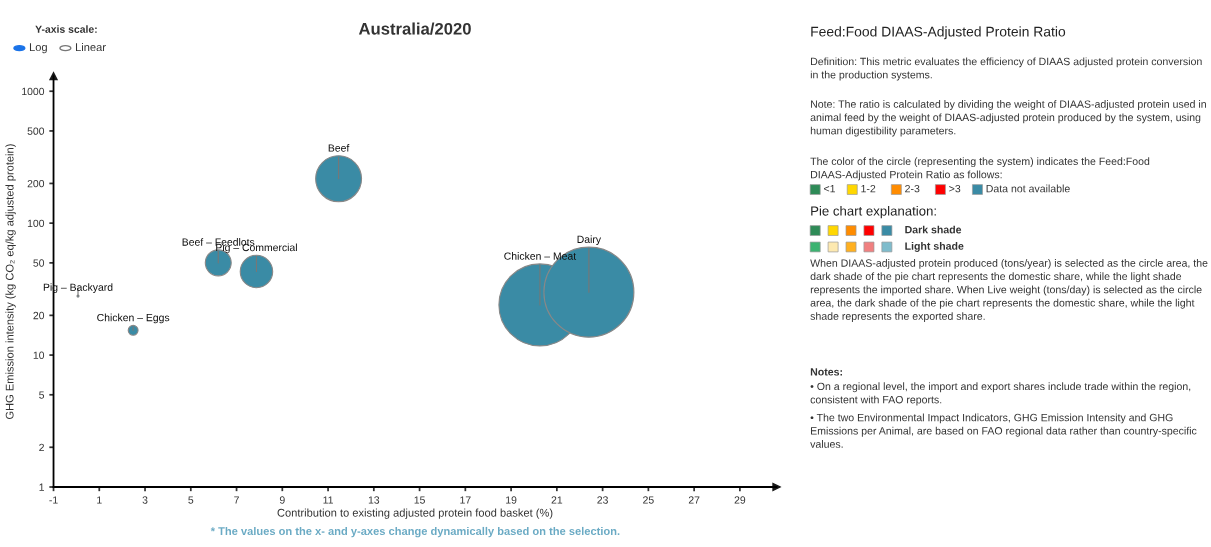  Describe the element at coordinates (339, 148) in the screenshot. I see `annotation: Beef` at that location.